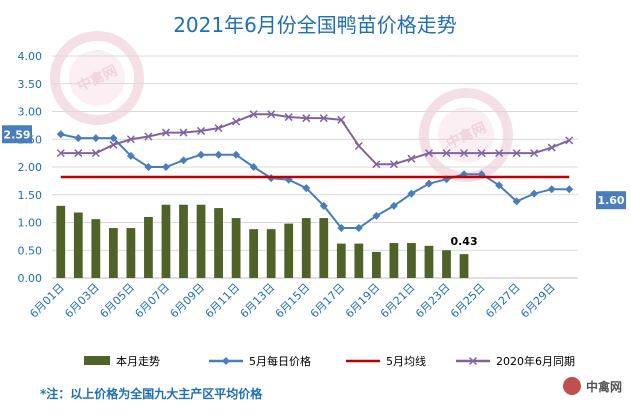 The width and height of the screenshot is (631, 415). I want to click on legend-item: 2020年6月同期, so click(515, 361).